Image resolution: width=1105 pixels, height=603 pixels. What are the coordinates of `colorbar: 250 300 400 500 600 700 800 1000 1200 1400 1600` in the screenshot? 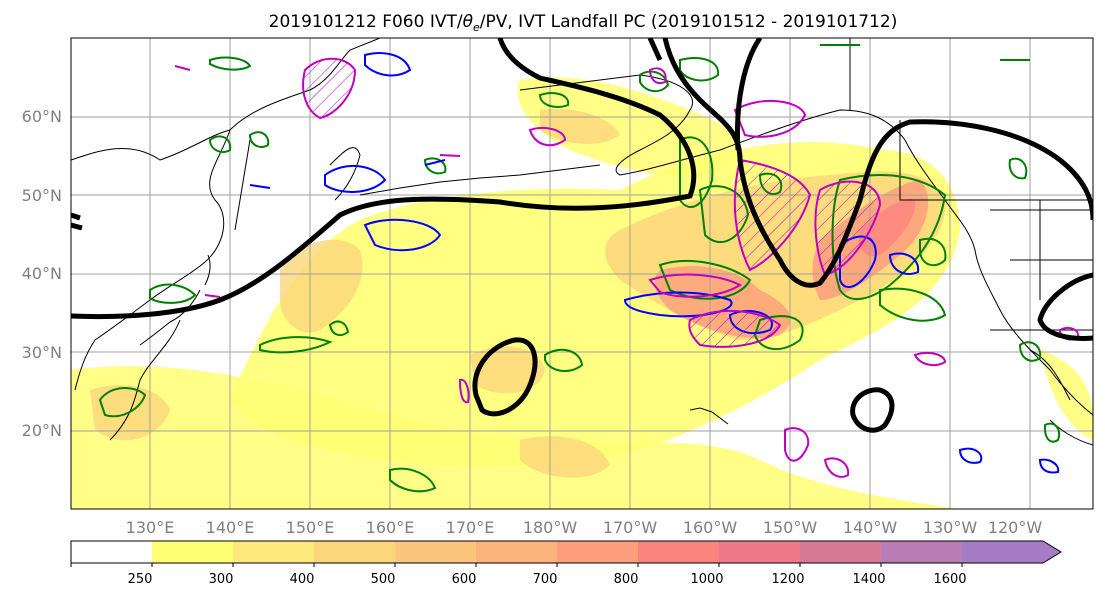 It's located at (566, 563).